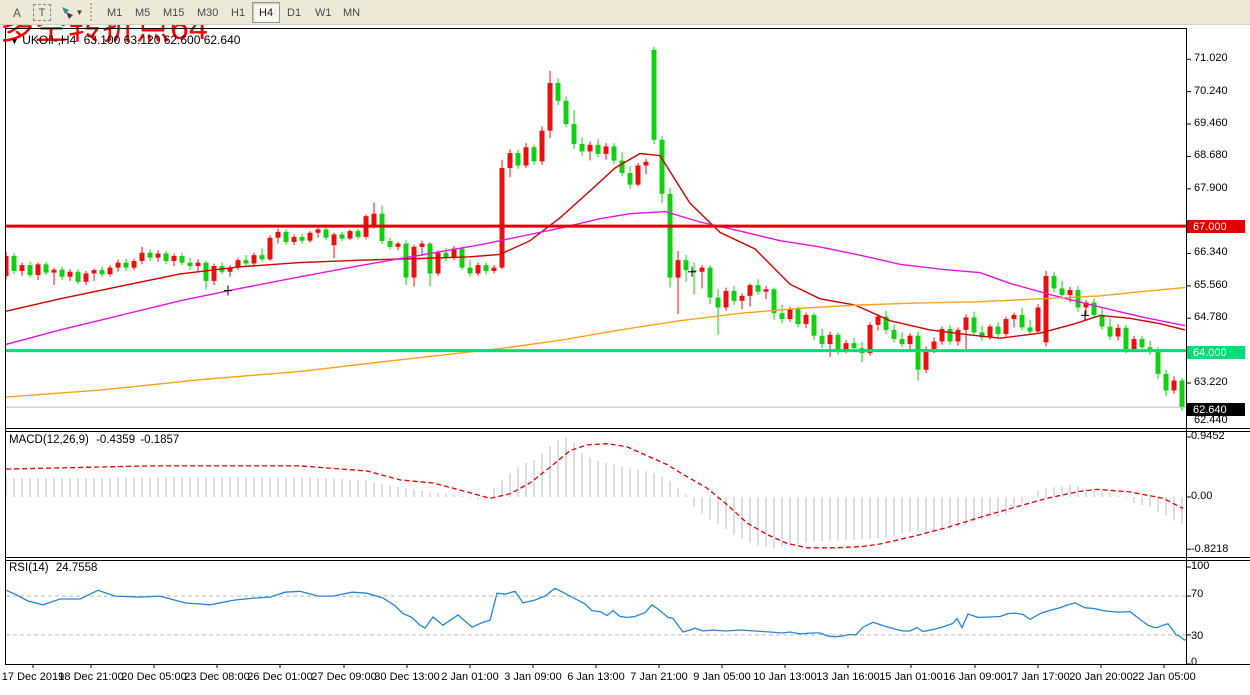 This screenshot has width=1250, height=695. Describe the element at coordinates (344, 677) in the screenshot. I see `time-label: 27 Dec 09:00` at that location.